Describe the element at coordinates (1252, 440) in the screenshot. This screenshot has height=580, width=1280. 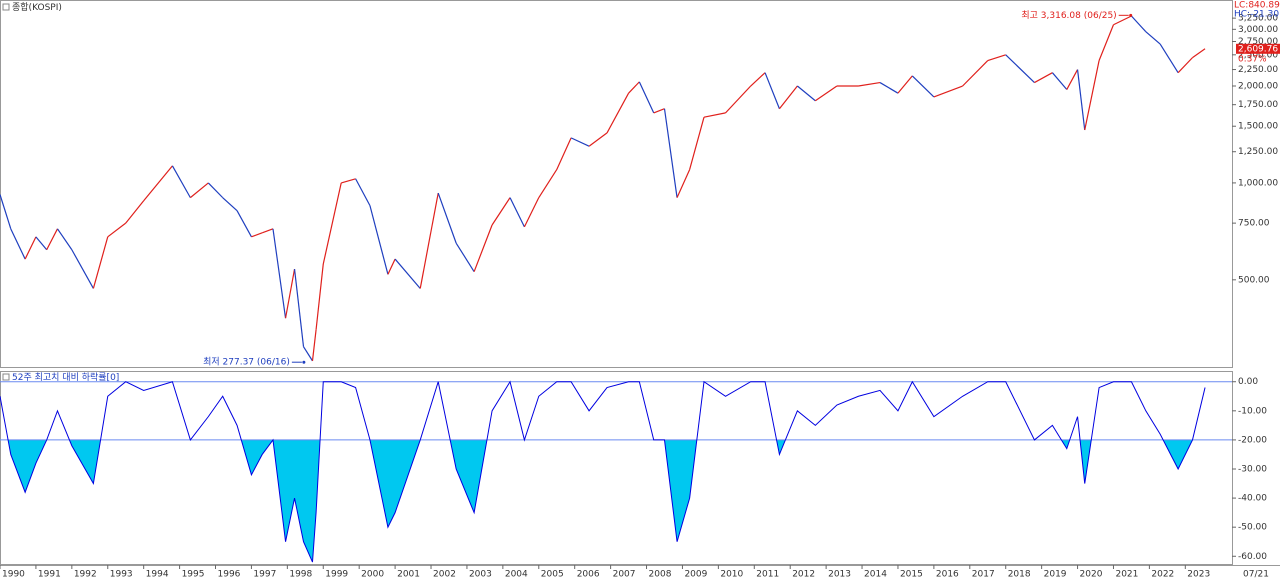
I see `y-tick-label: -20.00` at that location.